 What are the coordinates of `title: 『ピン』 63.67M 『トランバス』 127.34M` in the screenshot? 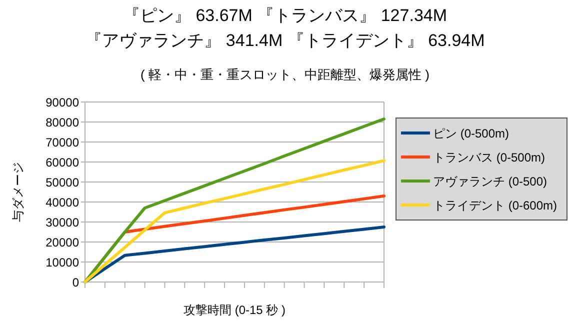 It's located at (285, 15).